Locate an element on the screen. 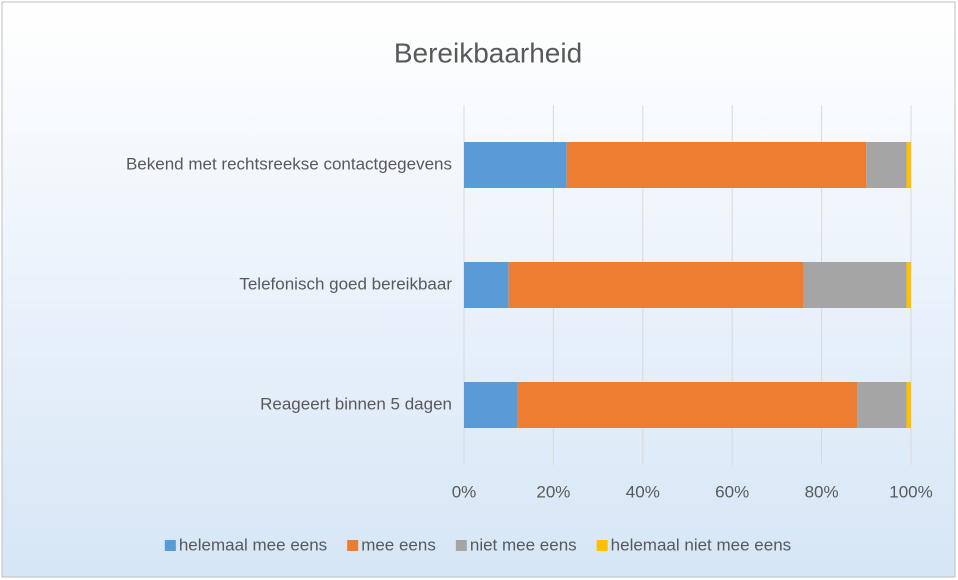 The image size is (958, 580). x-tick-label: 60% is located at coordinates (732, 491).